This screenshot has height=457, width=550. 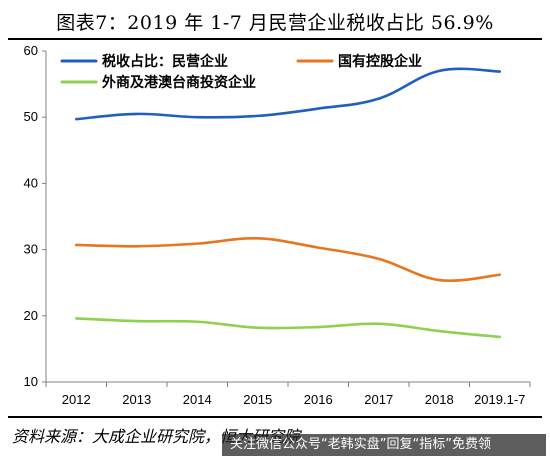 What do you see at coordinates (275, 417) in the screenshot?
I see `source-rule` at bounding box center [275, 417].